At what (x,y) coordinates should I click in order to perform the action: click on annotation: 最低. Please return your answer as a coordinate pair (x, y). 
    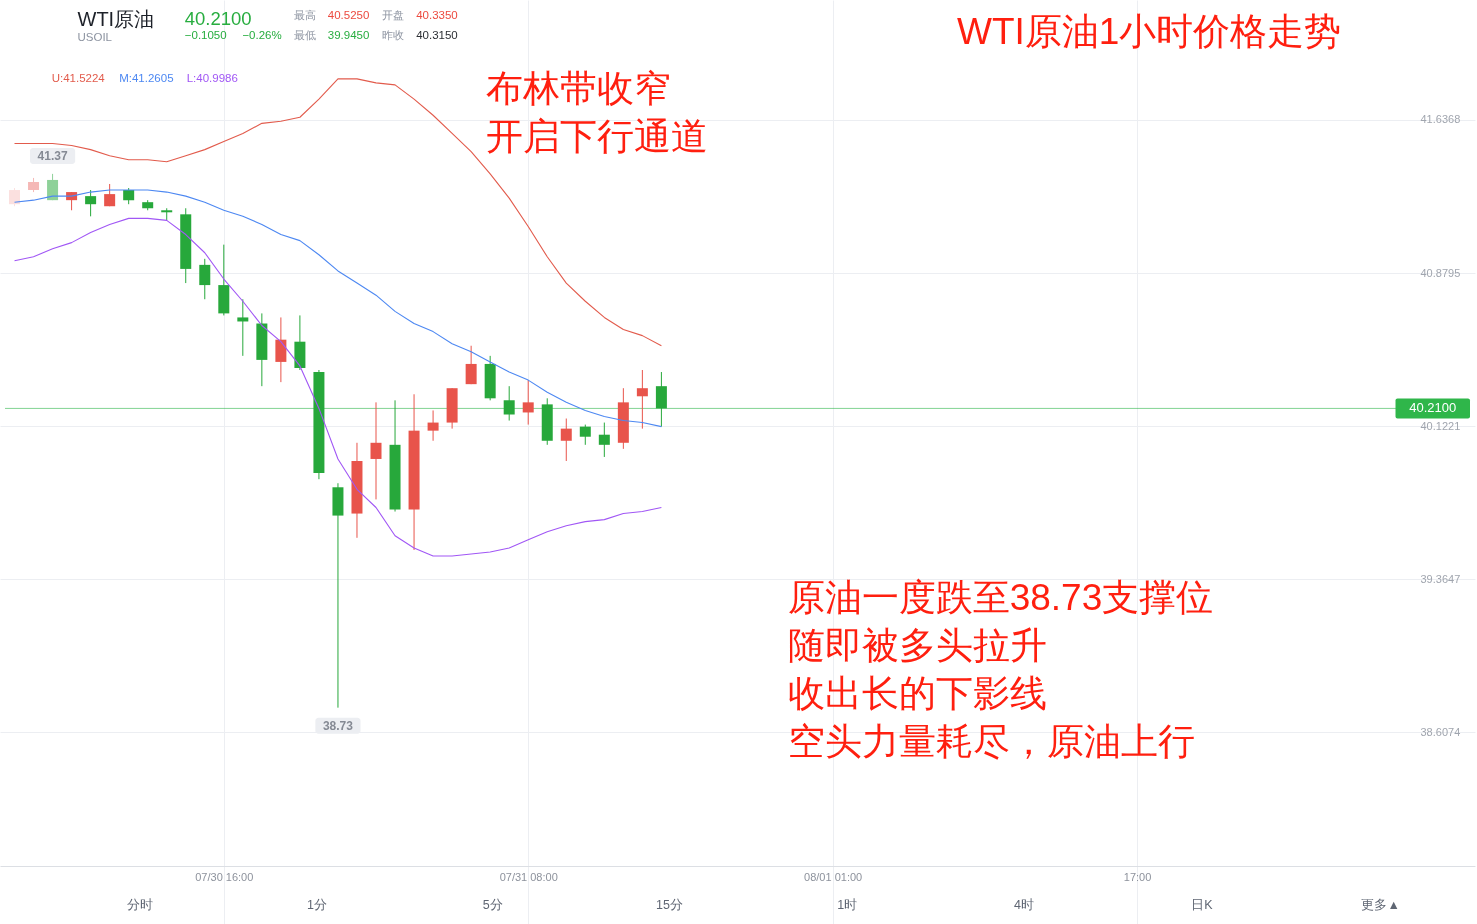
    Looking at the image, I should click on (305, 35).